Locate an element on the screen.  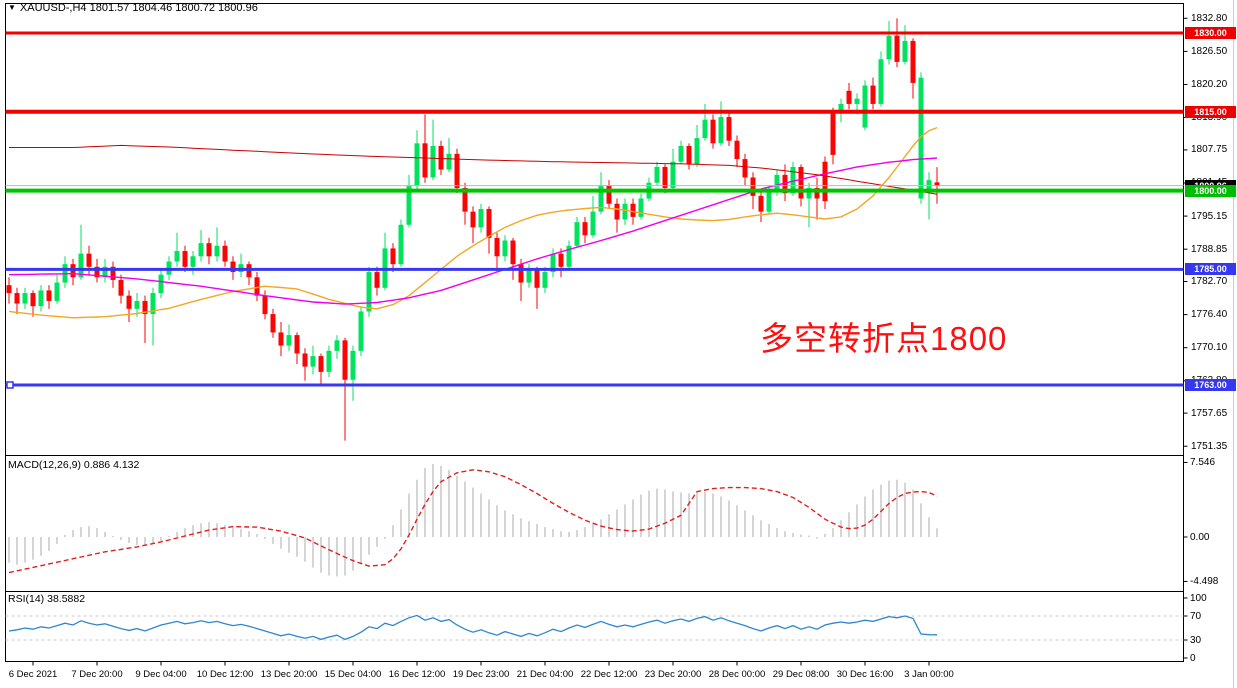
time-axis-label: 13 Dec 20:00 is located at coordinates (289, 674).